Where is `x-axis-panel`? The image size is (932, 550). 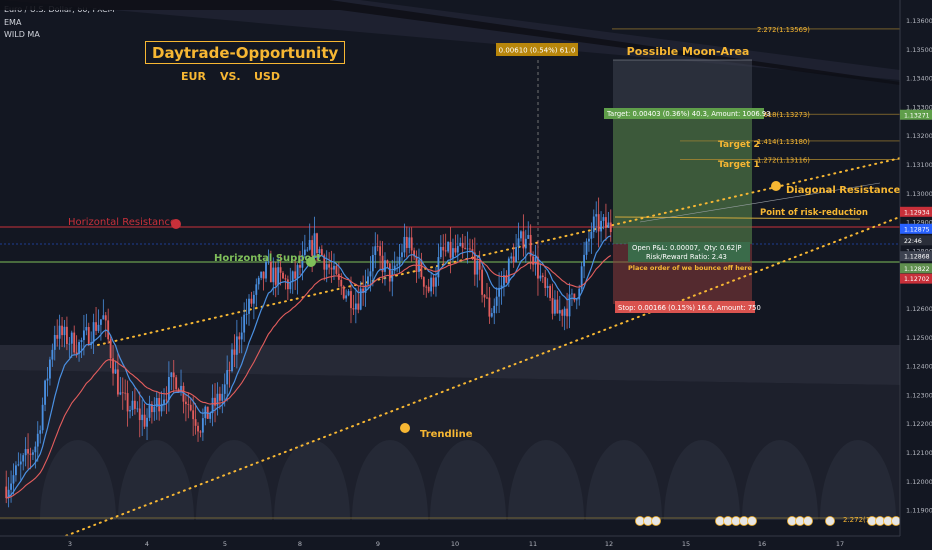 x-axis-panel is located at coordinates (466, 543).